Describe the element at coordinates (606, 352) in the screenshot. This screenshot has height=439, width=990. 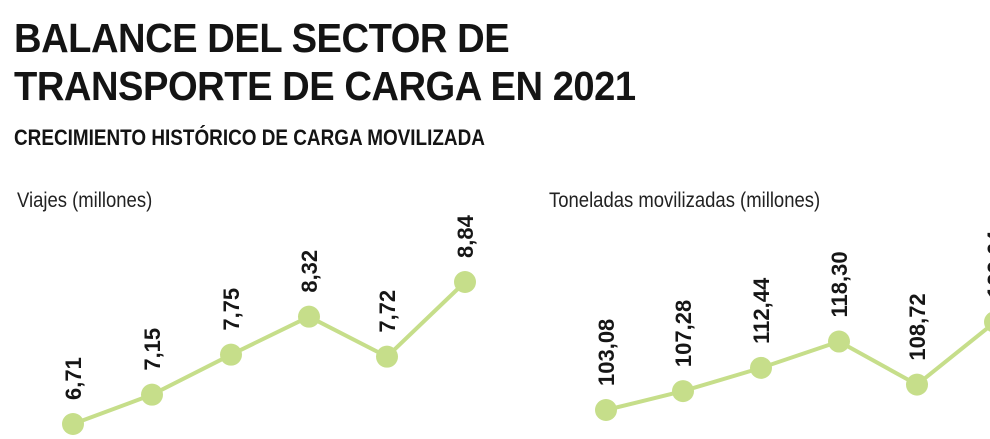
I see `toneladas-data-label: 103,08` at that location.